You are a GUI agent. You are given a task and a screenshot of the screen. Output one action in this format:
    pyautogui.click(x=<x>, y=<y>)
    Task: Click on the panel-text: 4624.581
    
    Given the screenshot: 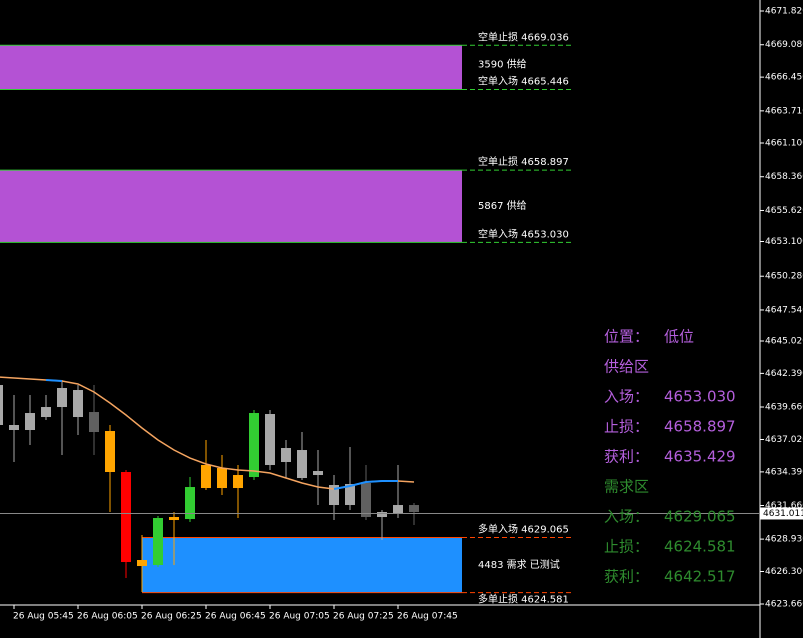 What is the action you would take?
    pyautogui.click(x=700, y=547)
    